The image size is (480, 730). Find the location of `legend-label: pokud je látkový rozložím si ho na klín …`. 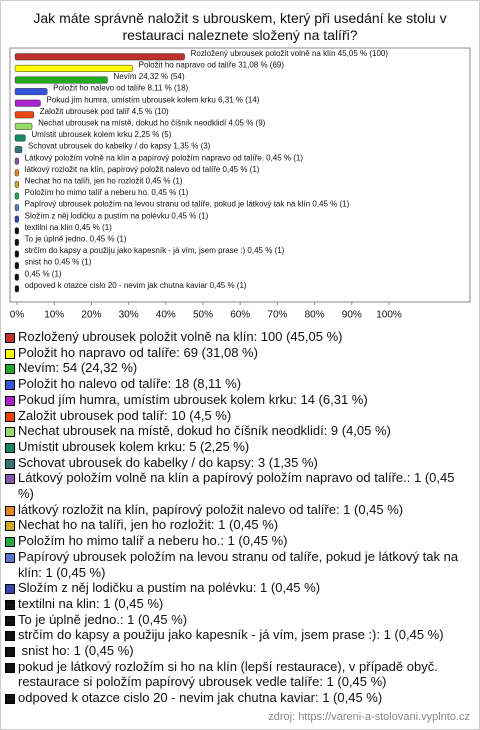

legend-label: pokud je látkový rozložím si ho na klín … is located at coordinates (230, 674).